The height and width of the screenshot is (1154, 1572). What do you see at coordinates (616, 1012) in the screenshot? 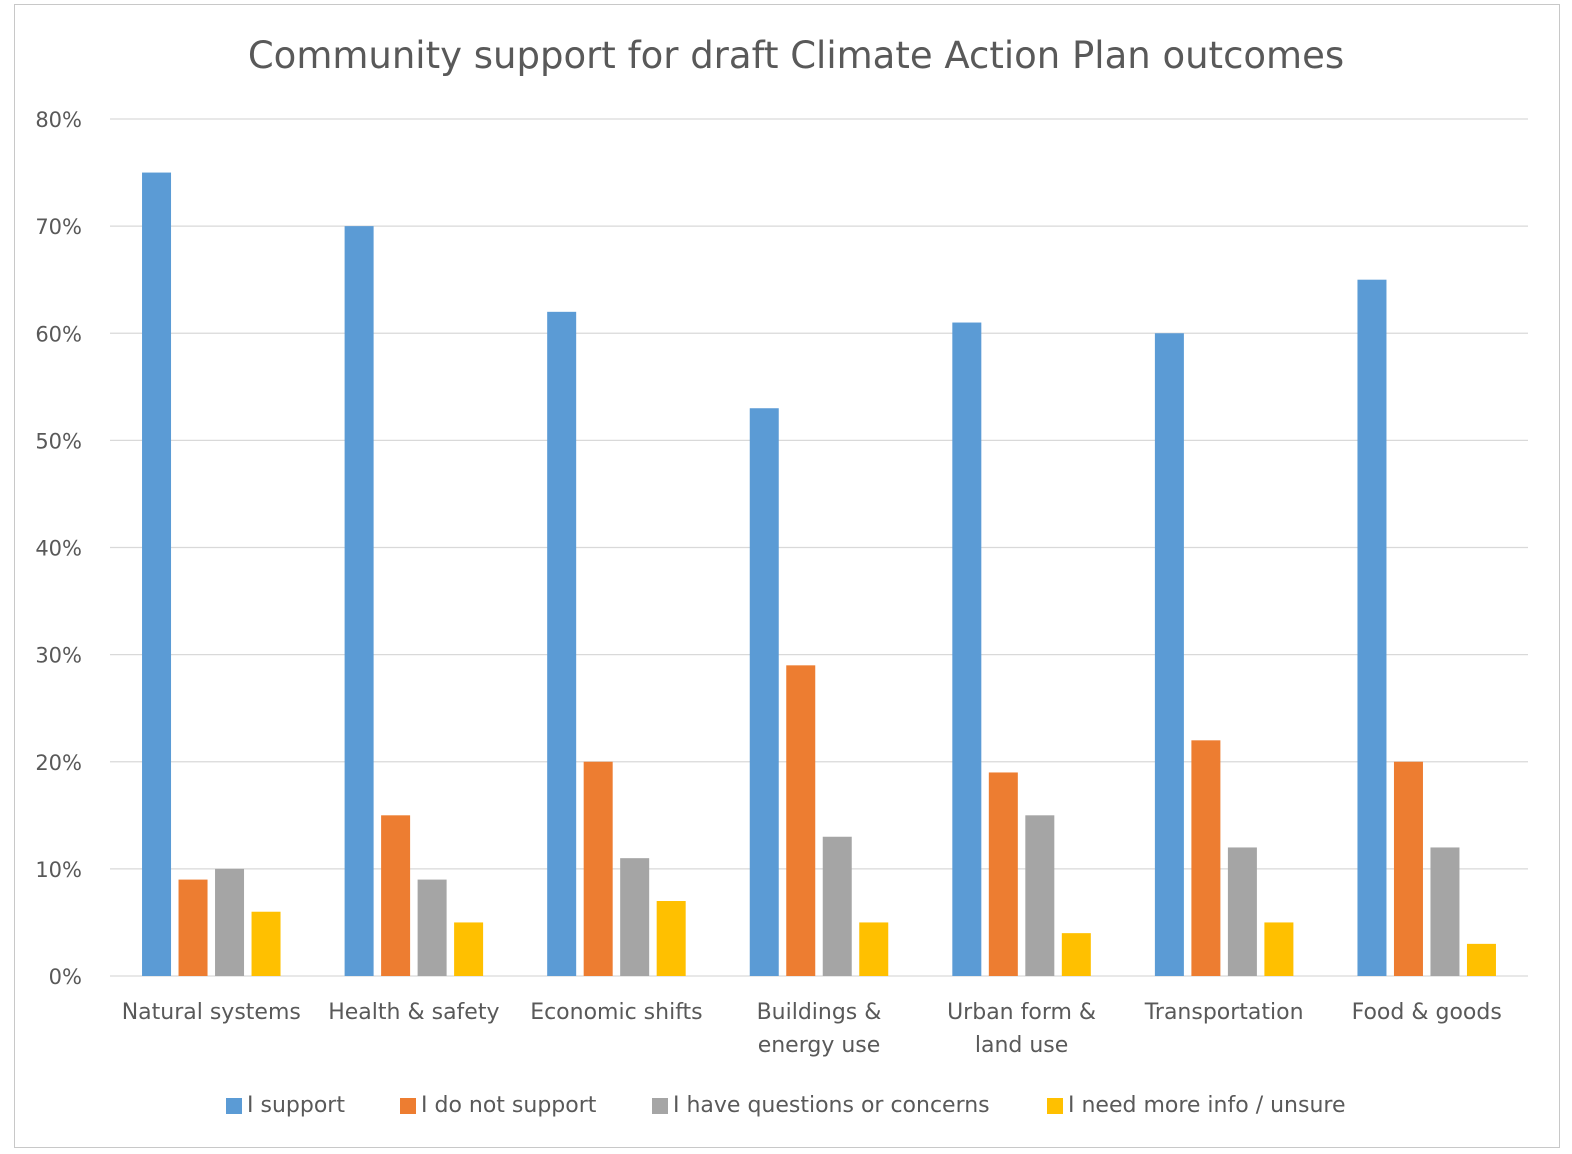
I see `x-category-label: Economic shifts` at bounding box center [616, 1012].